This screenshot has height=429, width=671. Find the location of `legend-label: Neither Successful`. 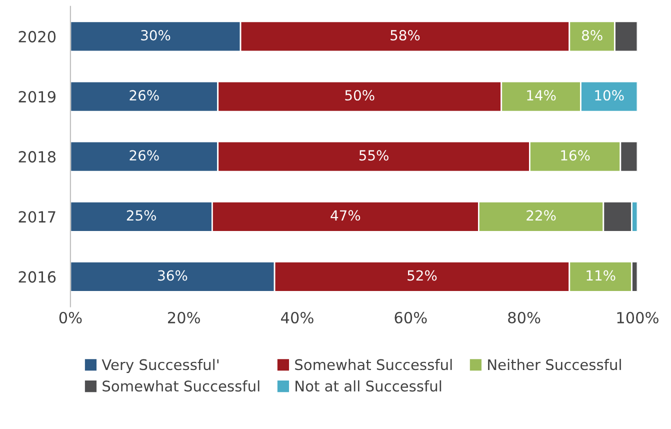

legend-label: Neither Successful is located at coordinates (554, 364).